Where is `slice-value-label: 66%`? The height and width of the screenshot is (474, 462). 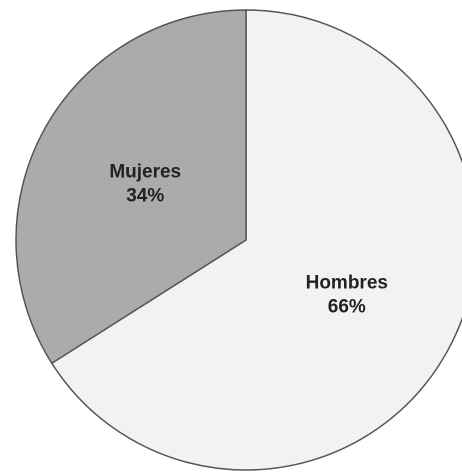
slice-value-label: 66% is located at coordinates (347, 306).